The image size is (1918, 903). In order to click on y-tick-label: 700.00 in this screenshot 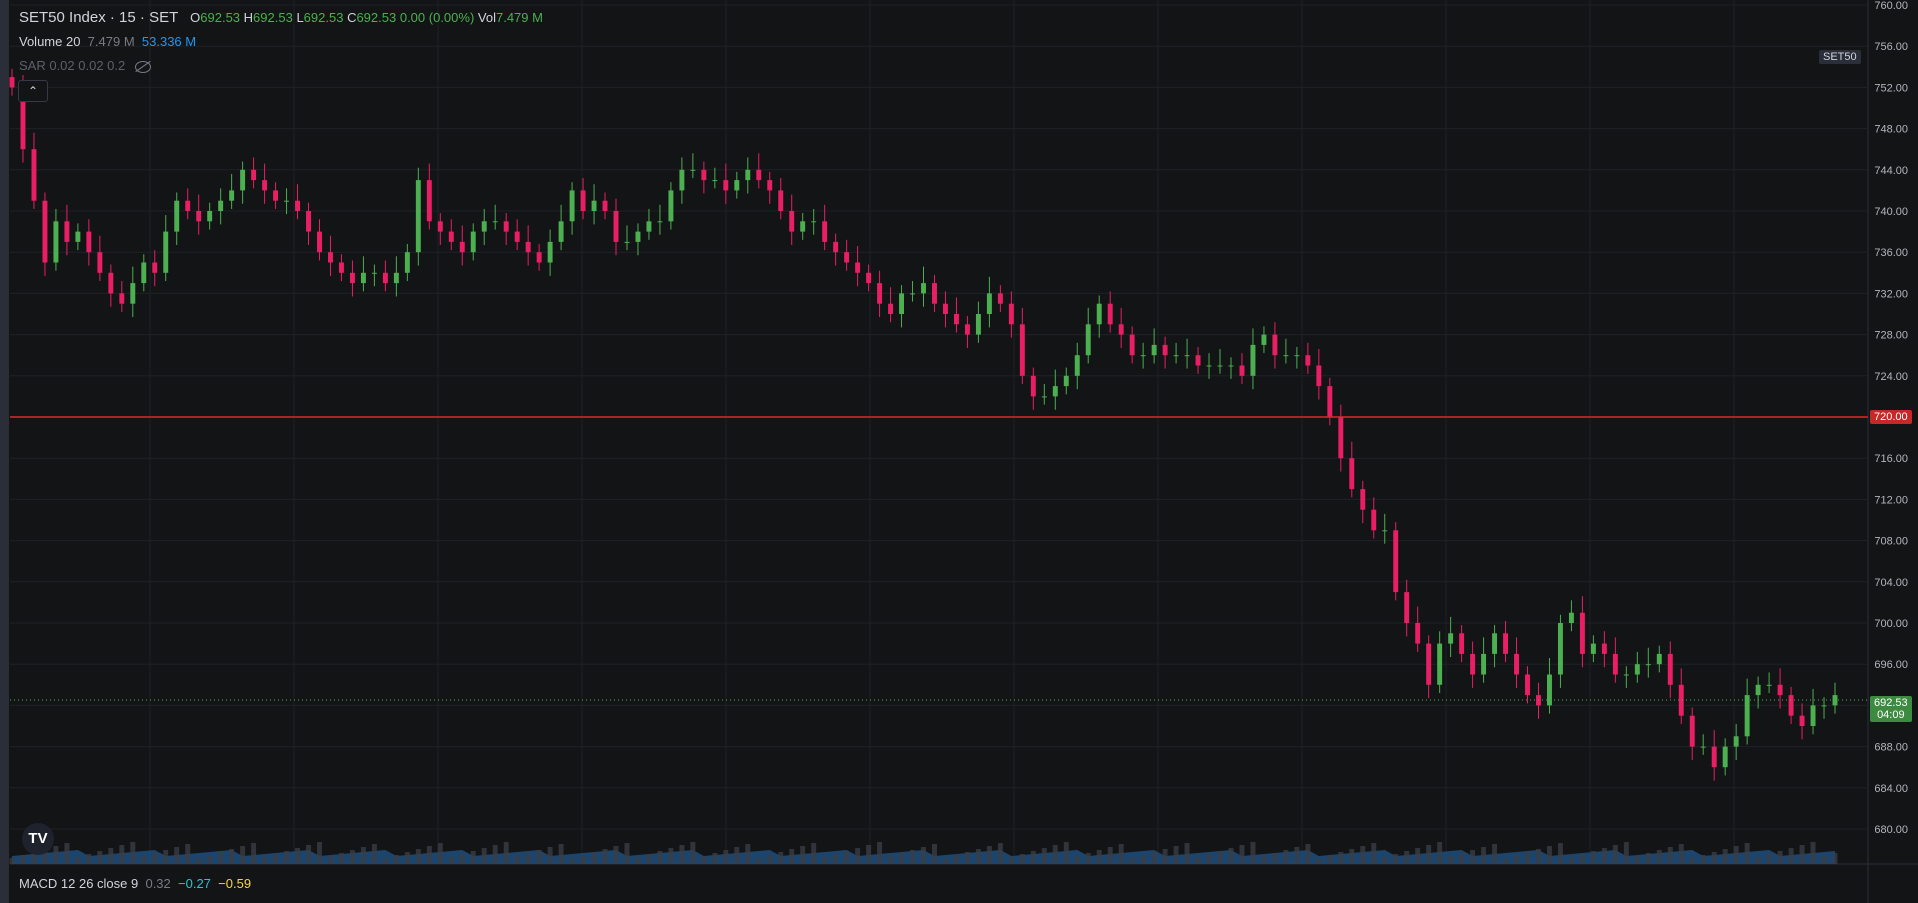, I will do `click(1891, 624)`.